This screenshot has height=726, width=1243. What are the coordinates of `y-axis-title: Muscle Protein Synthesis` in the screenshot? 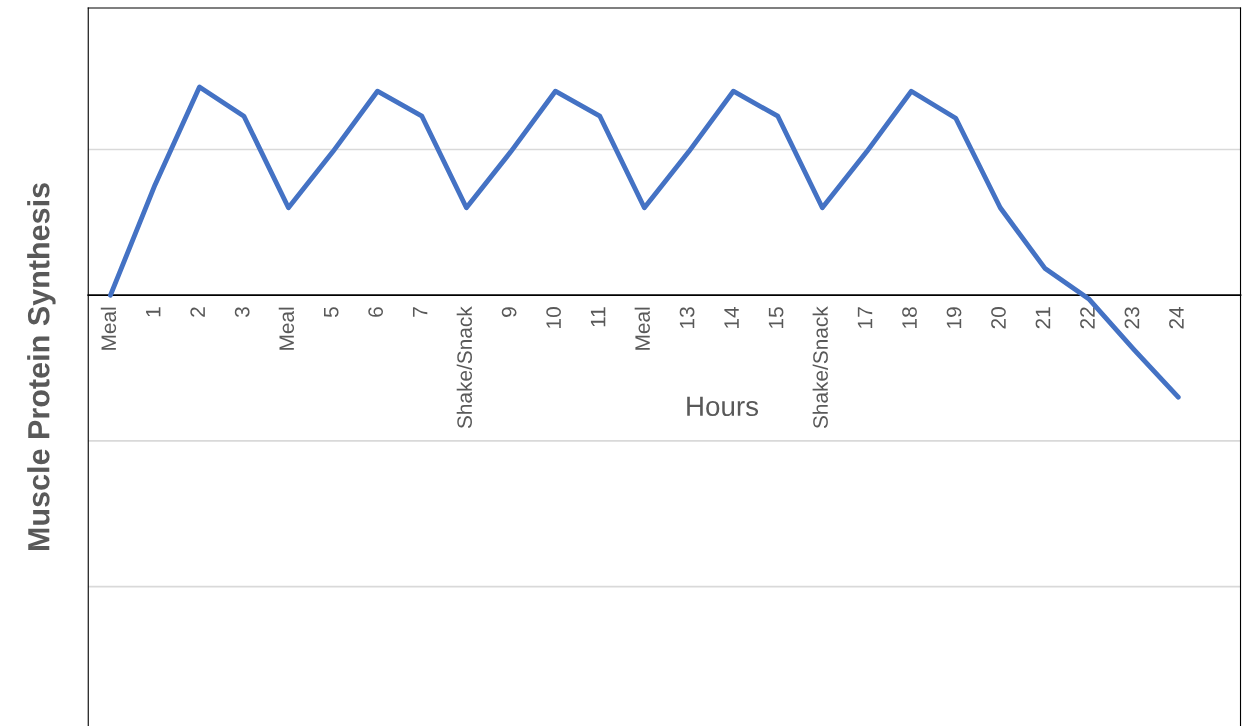 It's located at (41, 367).